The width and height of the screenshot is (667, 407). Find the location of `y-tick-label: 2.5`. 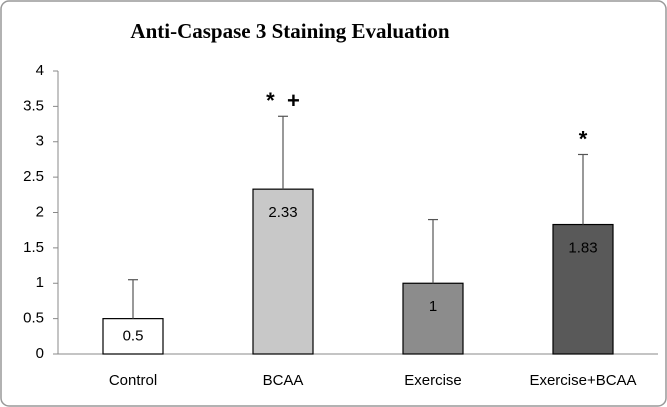

y-tick-label: 2.5 is located at coordinates (33, 176).